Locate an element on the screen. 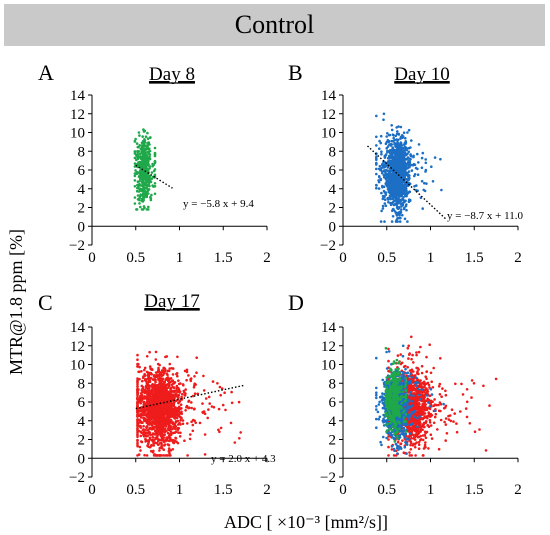 The image size is (550, 535). y-tick-label: 4 is located at coordinates (82, 190).